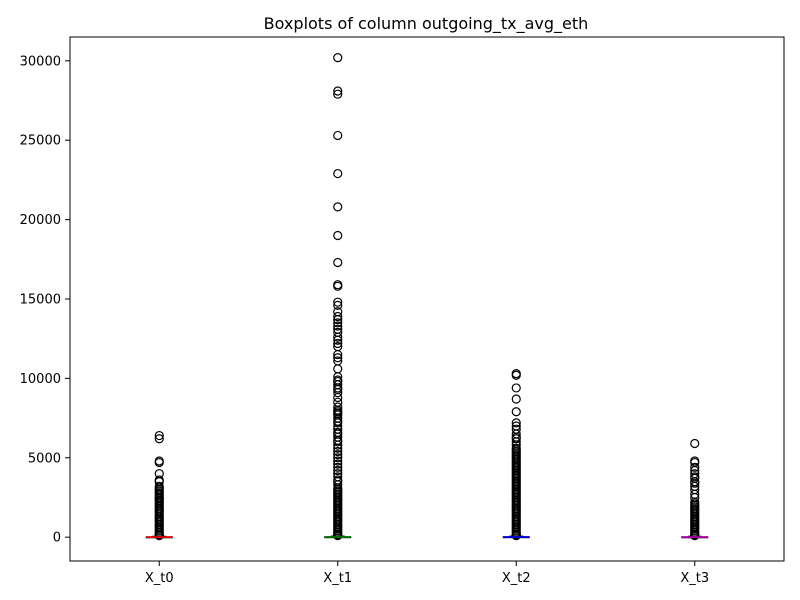 This screenshot has height=600, width=800. What do you see at coordinates (516, 455) in the screenshot?
I see `box-x-t2` at bounding box center [516, 455].